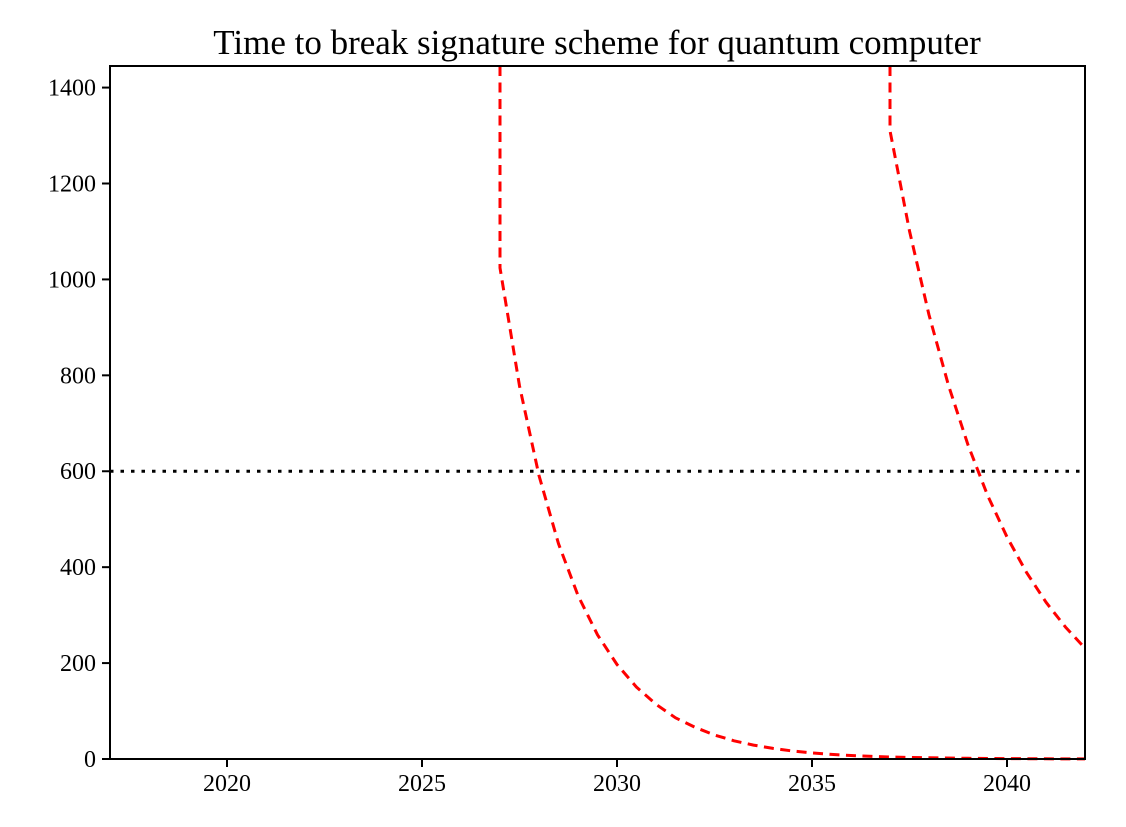  Describe the element at coordinates (78, 376) in the screenshot. I see `y-tick-label: 800` at that location.